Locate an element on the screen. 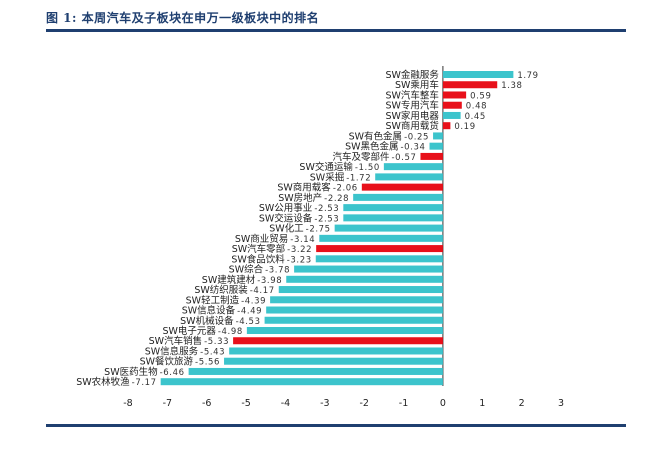 This screenshot has width=670, height=450. category-label: SW房地产 is located at coordinates (300, 198).